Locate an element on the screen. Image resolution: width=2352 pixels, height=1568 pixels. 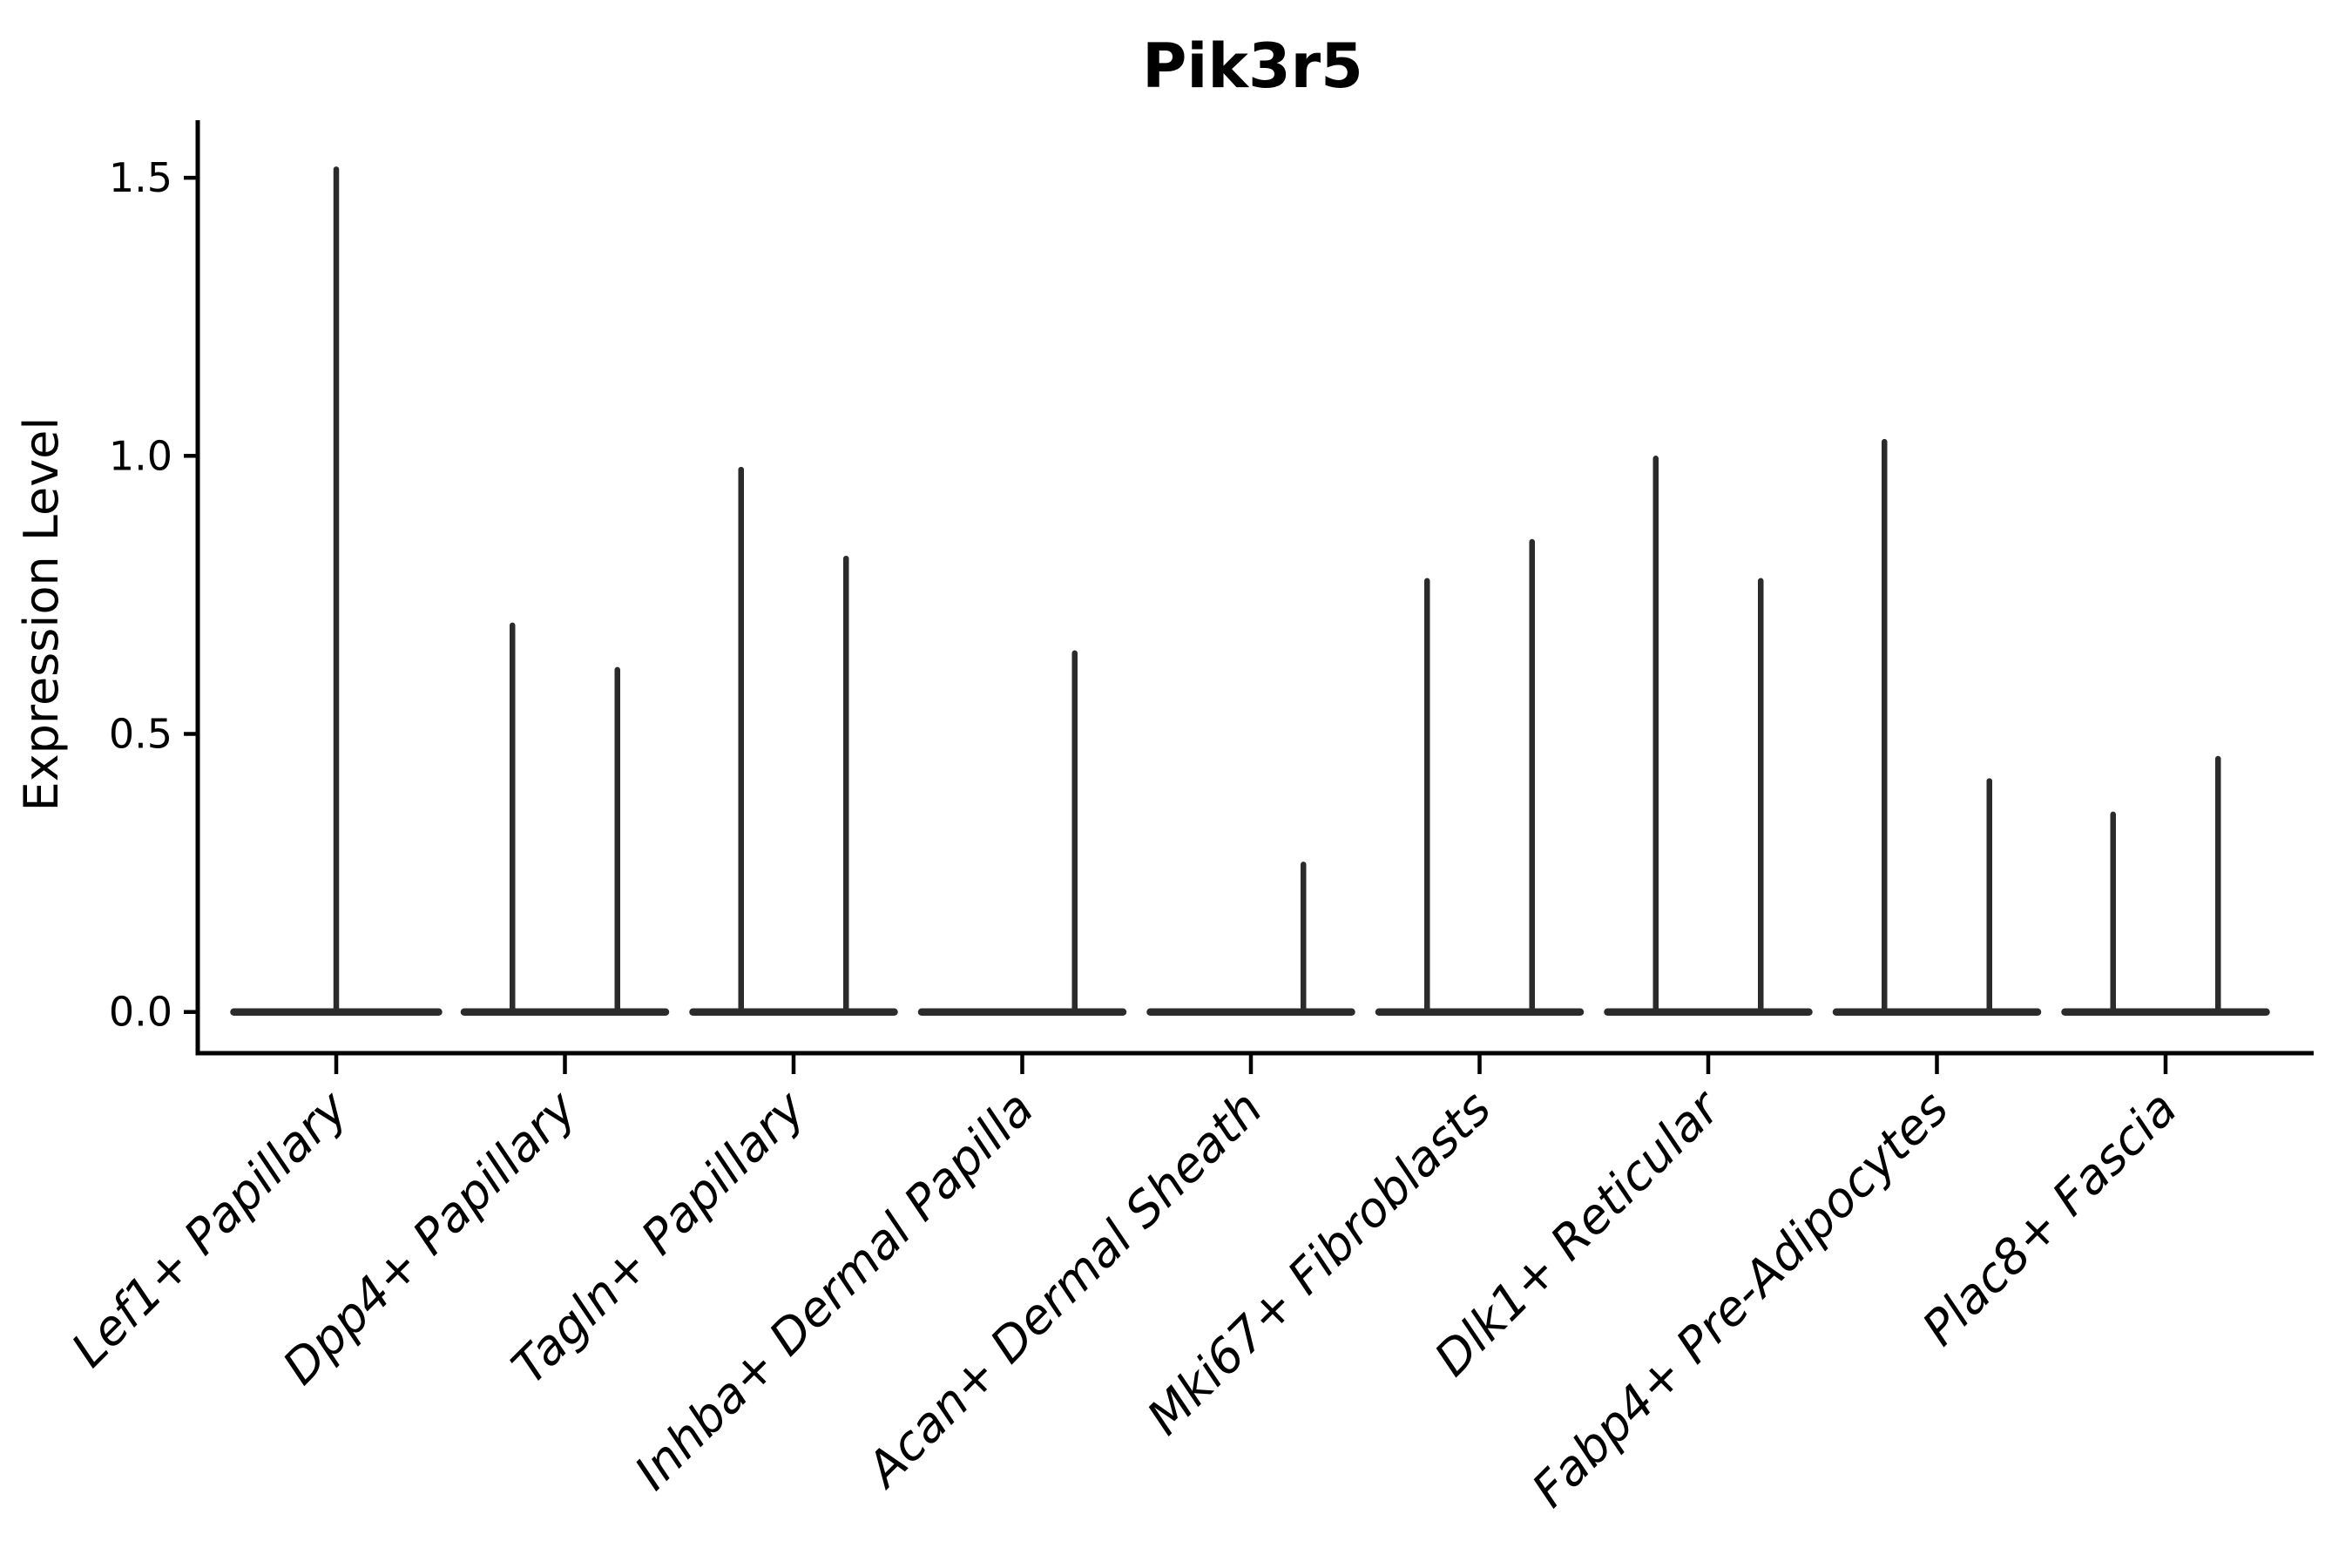
y-axis-ticks: 0.0 0.5 1.0 1.5 is located at coordinates (153, 595).